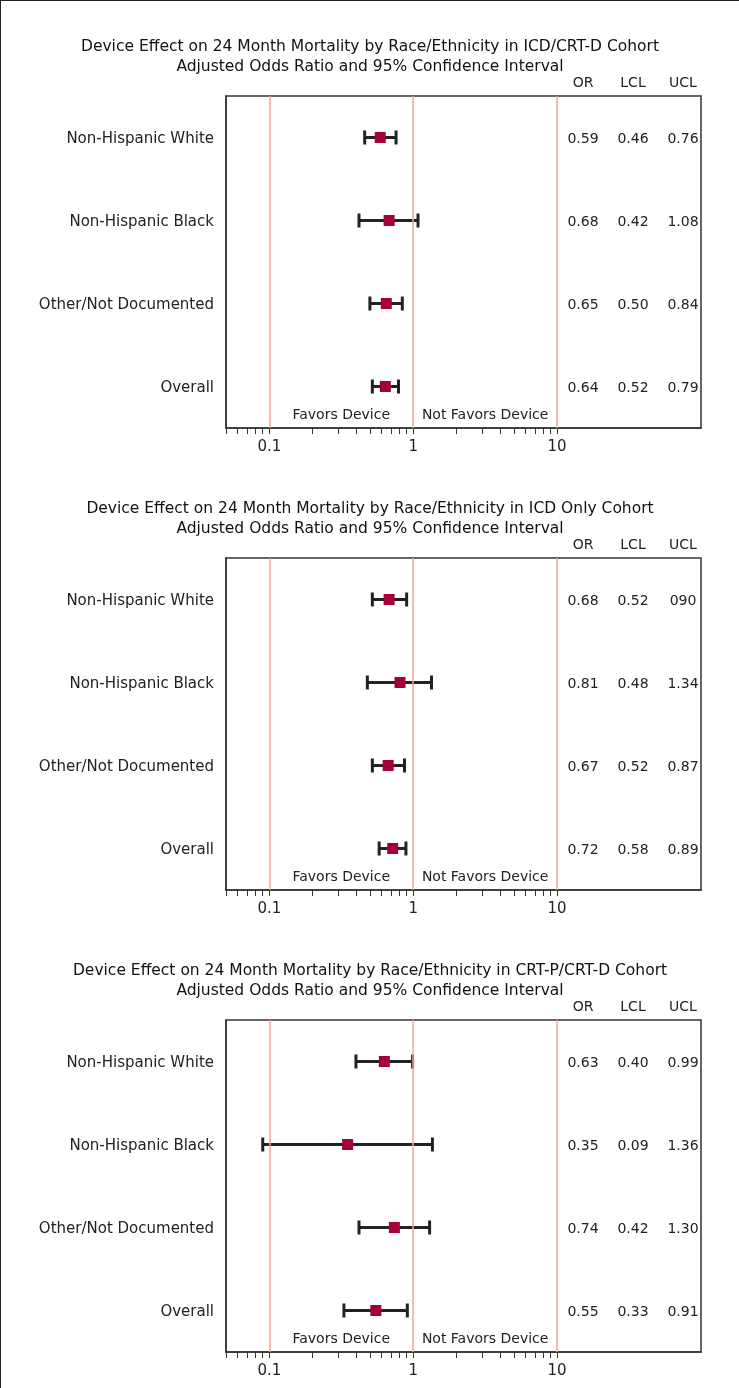 Image resolution: width=739 pixels, height=1388 pixels. I want to click on annotation: 1.36, so click(683, 1144).